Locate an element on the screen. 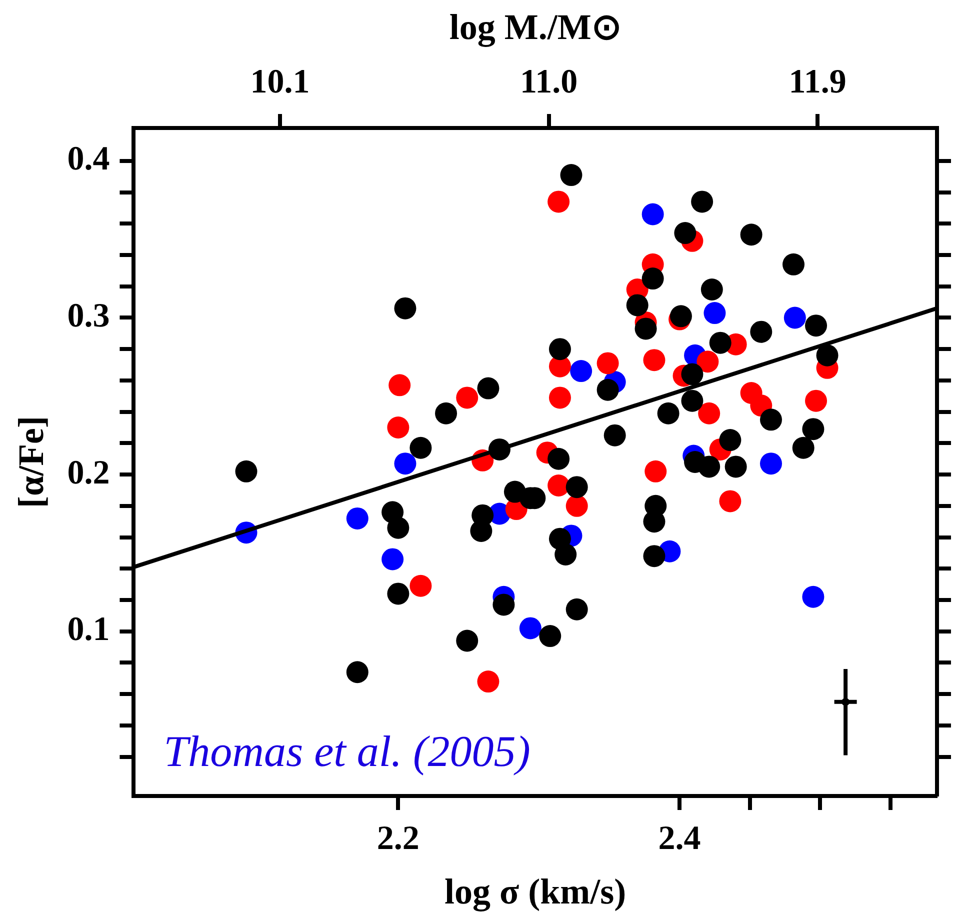 This screenshot has width=957, height=924. y-tick-label: 0.4 is located at coordinates (88, 159).